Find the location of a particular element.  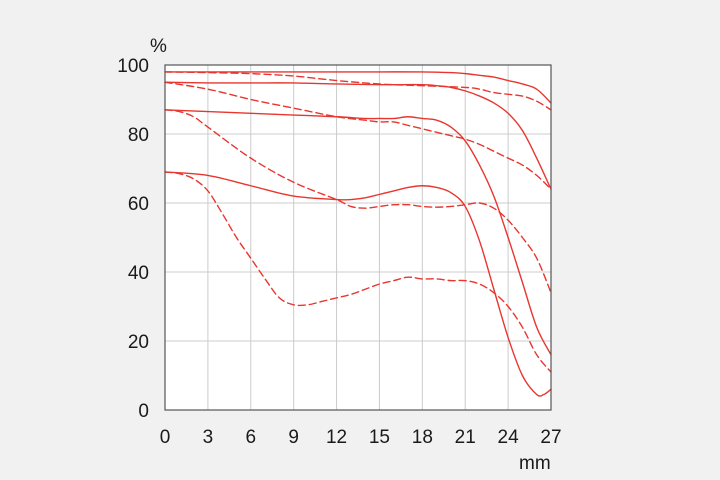

y-tick-label: 40 is located at coordinates (138, 273).